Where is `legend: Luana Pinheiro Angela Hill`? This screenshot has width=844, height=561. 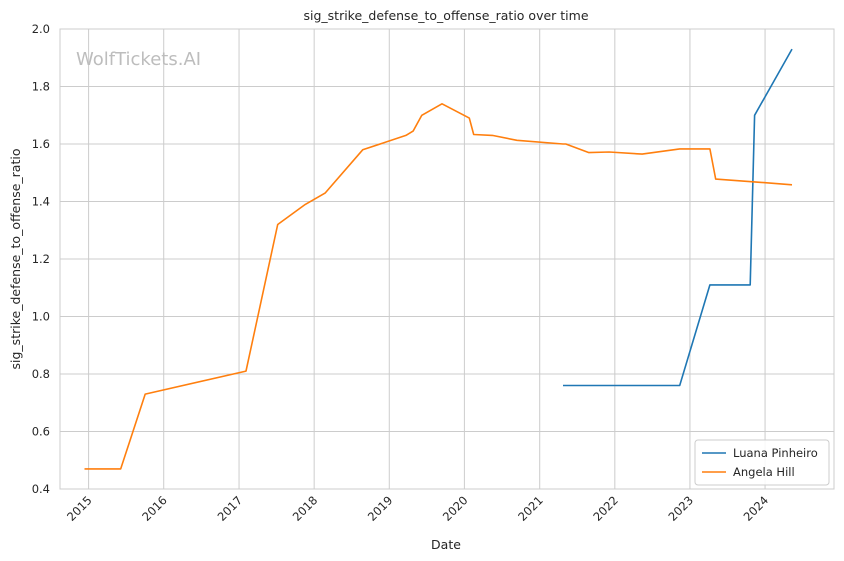
legend: Luana Pinheiro Angela Hill is located at coordinates (762, 462).